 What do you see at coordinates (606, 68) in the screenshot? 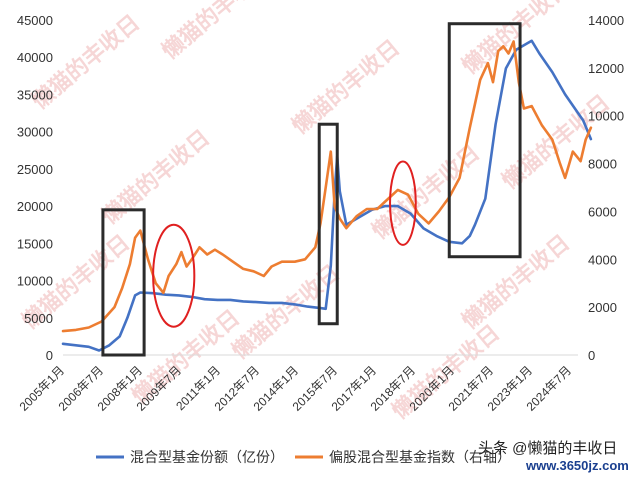
I see `right-tick-label: 12000` at bounding box center [606, 68].